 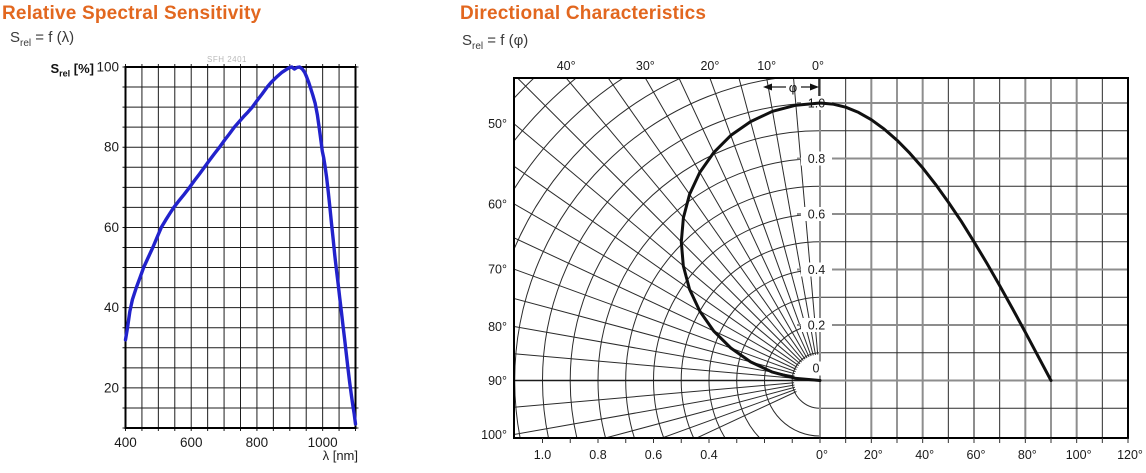 I want to click on svg-text: 70°, so click(x=497, y=270).